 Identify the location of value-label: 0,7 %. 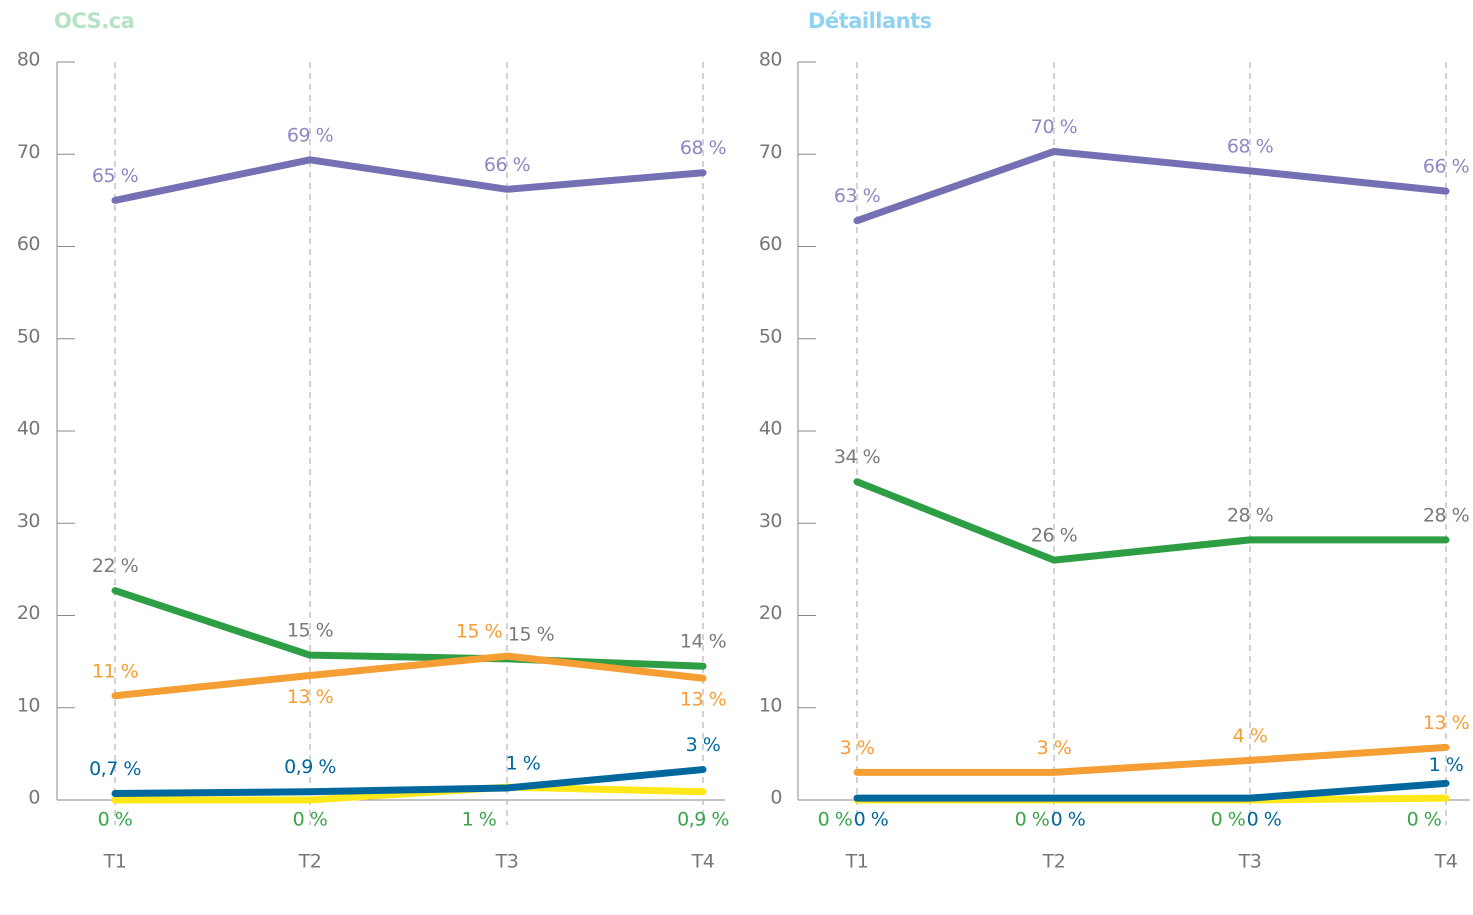
(115, 769).